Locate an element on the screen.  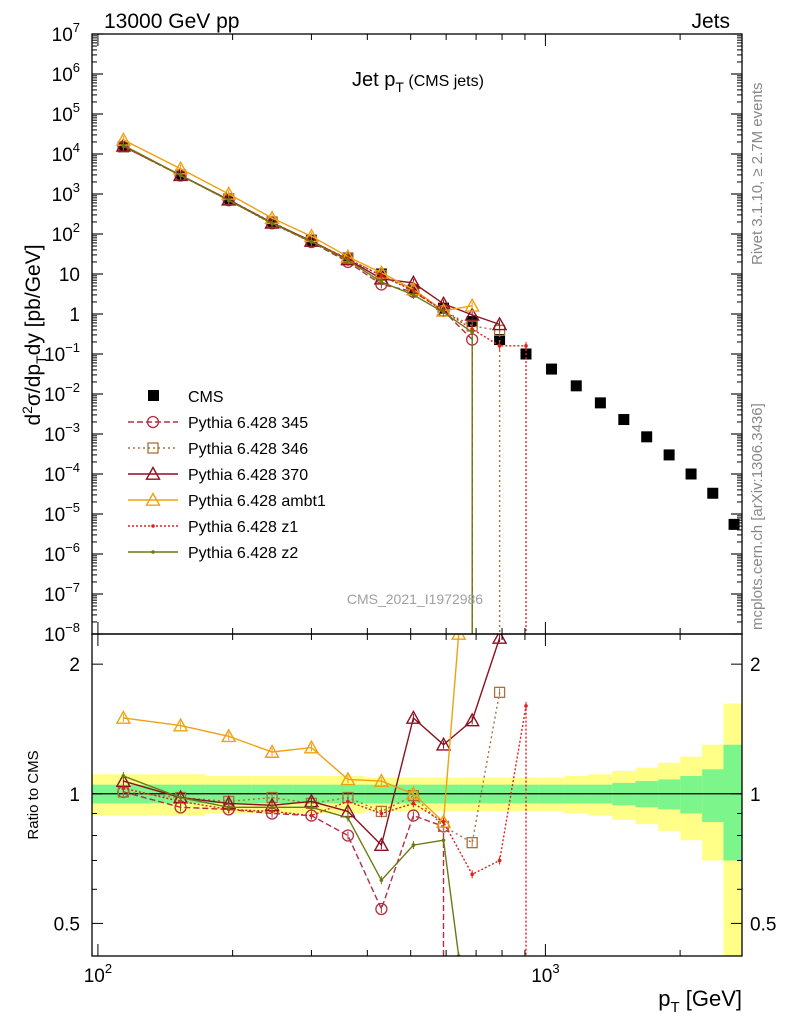
y-tick-label: 10⁵ is located at coordinates (66, 113).